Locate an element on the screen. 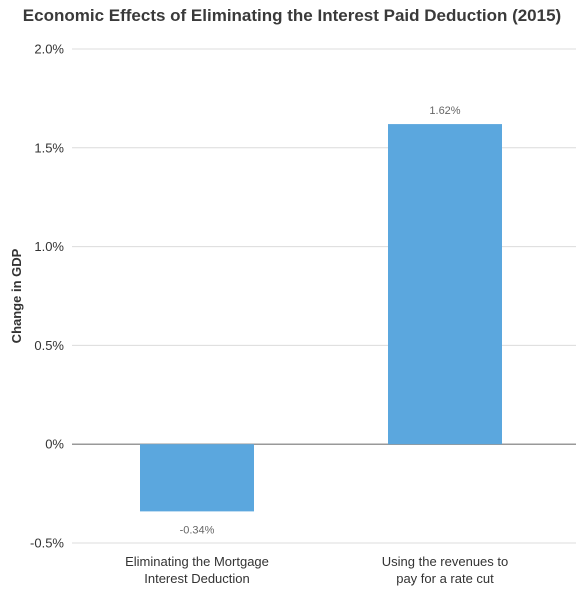 This screenshot has height=592, width=584. y-axis-ticks: -0.5% 0% 0.5% 1.0% 1.5% 2.0% is located at coordinates (47, 296).